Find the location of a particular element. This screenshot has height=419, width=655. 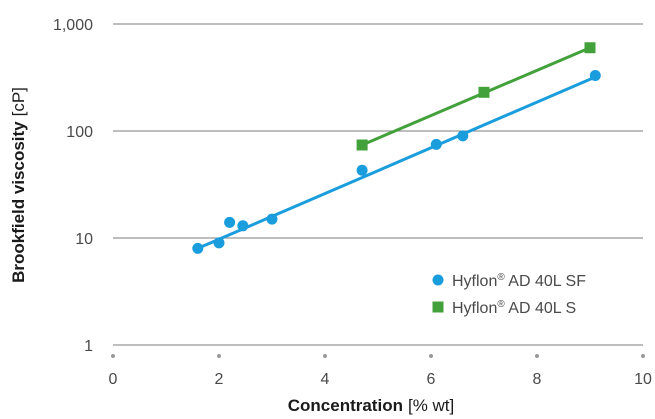

y-axis-title-unit: [cP] is located at coordinates (18, 101).